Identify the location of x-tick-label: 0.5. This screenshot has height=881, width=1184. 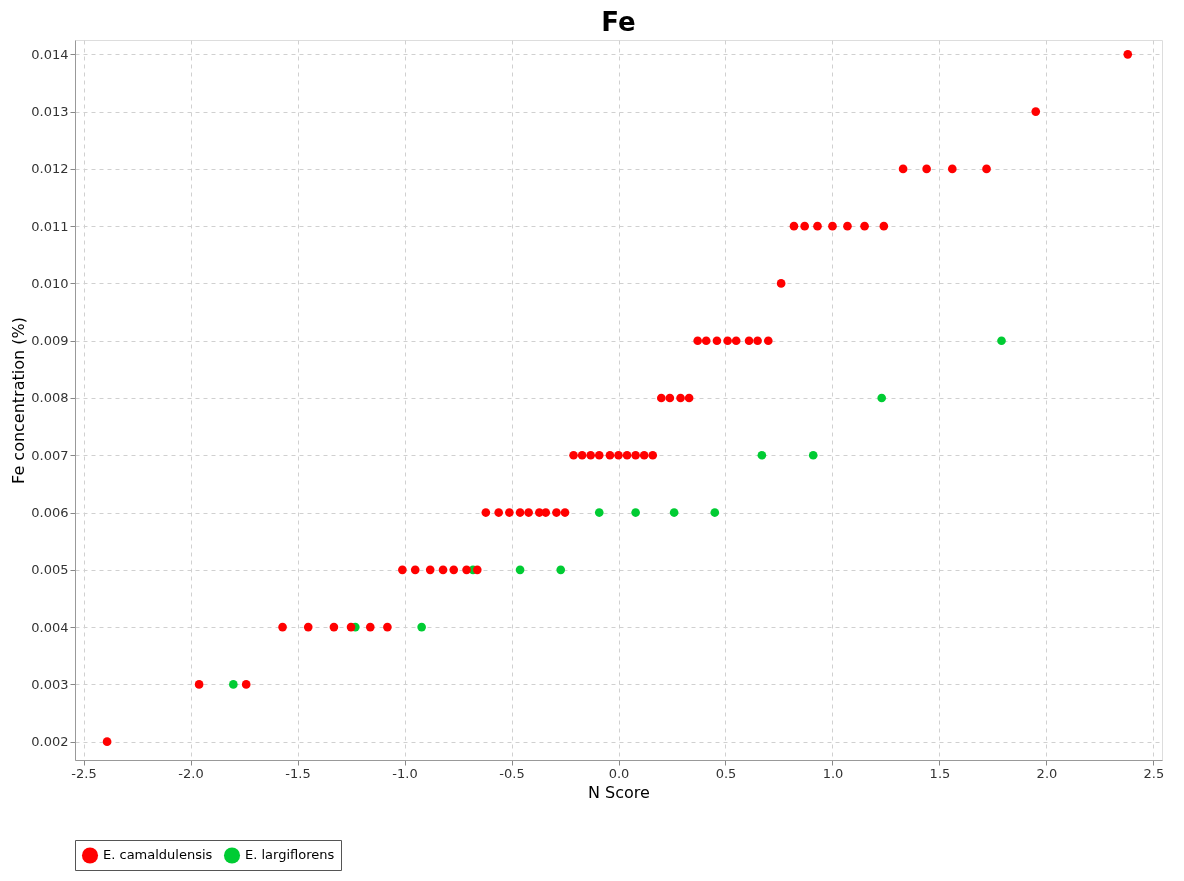
(726, 773).